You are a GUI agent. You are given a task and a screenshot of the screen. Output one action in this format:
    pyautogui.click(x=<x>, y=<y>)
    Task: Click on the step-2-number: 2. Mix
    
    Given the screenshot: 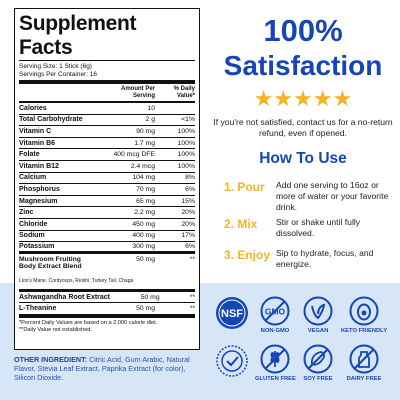 What is the action you would take?
    pyautogui.click(x=241, y=224)
    